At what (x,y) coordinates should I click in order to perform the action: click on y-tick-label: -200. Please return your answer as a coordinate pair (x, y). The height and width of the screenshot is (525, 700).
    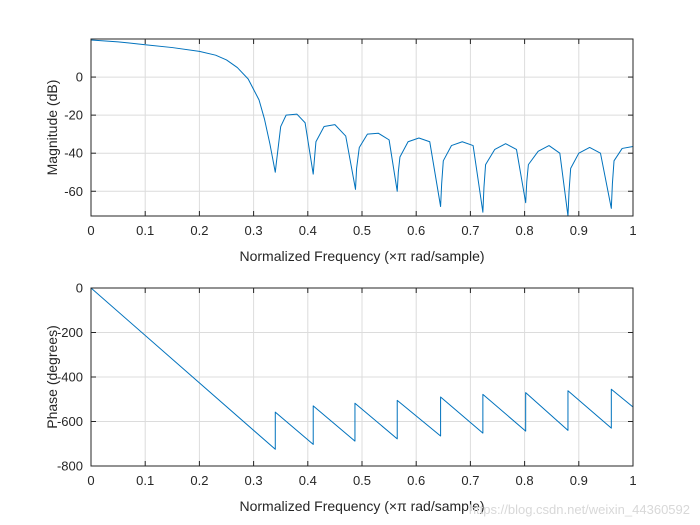
    Looking at the image, I should click on (70, 332).